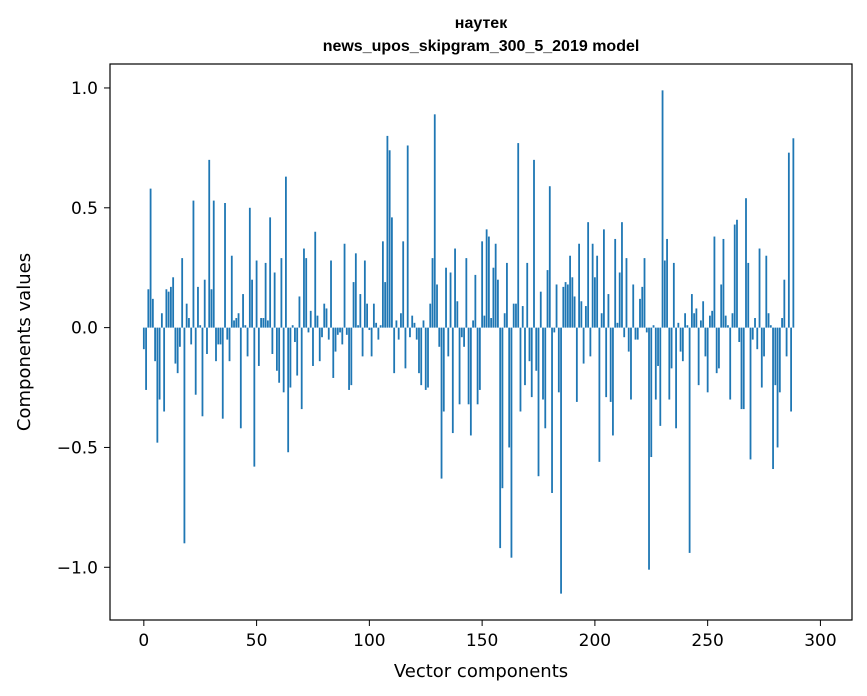 The image size is (867, 696). Describe the element at coordinates (77, 448) in the screenshot. I see `y-tick-label: −0.5` at that location.